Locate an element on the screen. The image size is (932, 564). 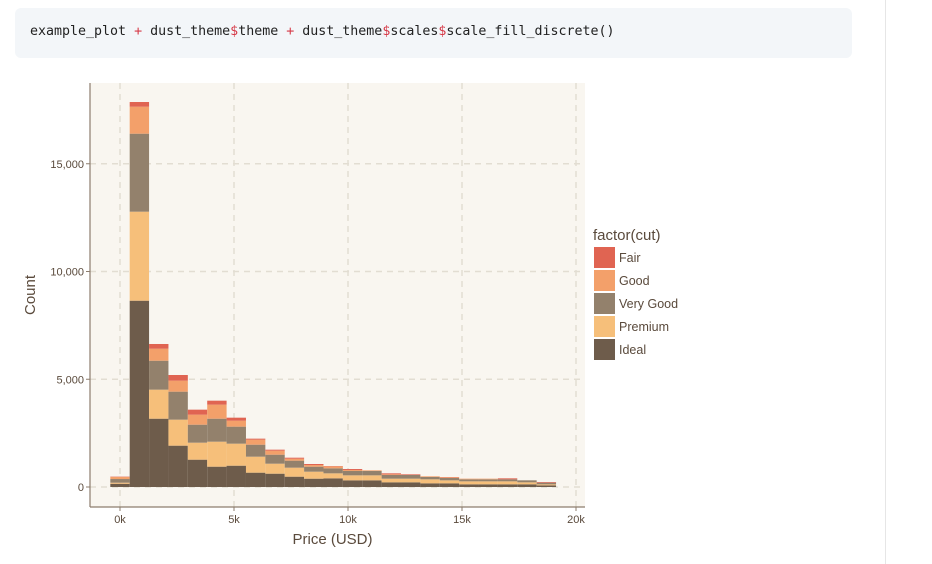
legend-label: Fair is located at coordinates (630, 258).